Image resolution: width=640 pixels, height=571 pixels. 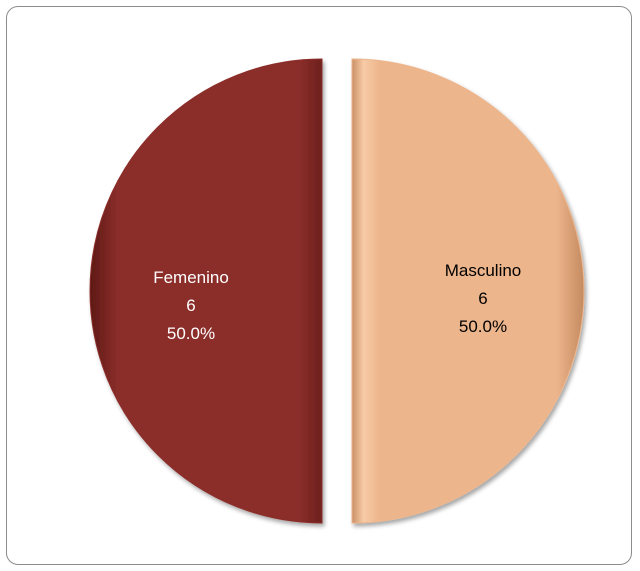 I want to click on data-label-masculino: Masculino 6 50.0%, so click(x=483, y=298).